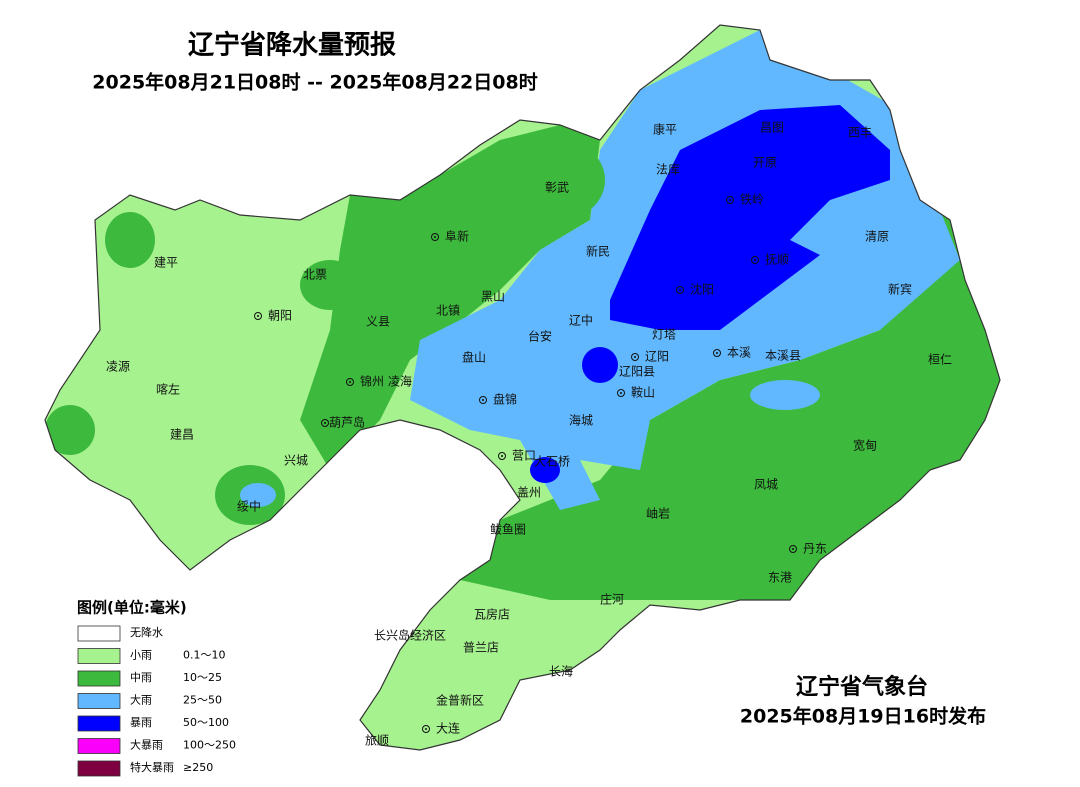  What do you see at coordinates (481, 648) in the screenshot?
I see `place-label: 普兰店` at bounding box center [481, 648].